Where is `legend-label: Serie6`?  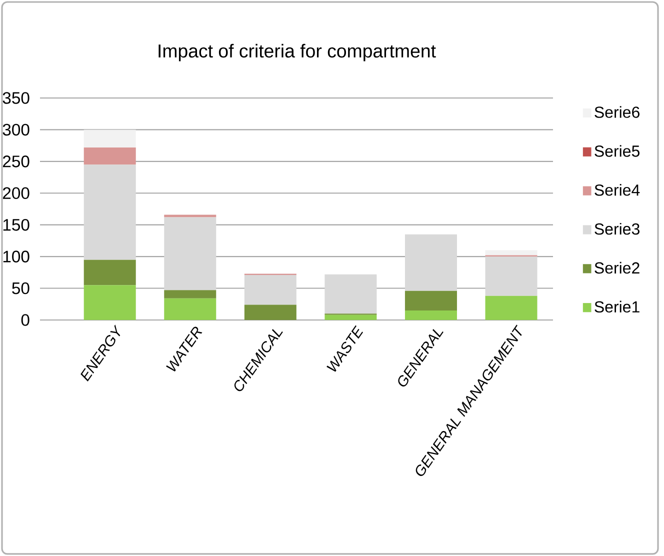
legend-label: Serie6 is located at coordinates (617, 112).